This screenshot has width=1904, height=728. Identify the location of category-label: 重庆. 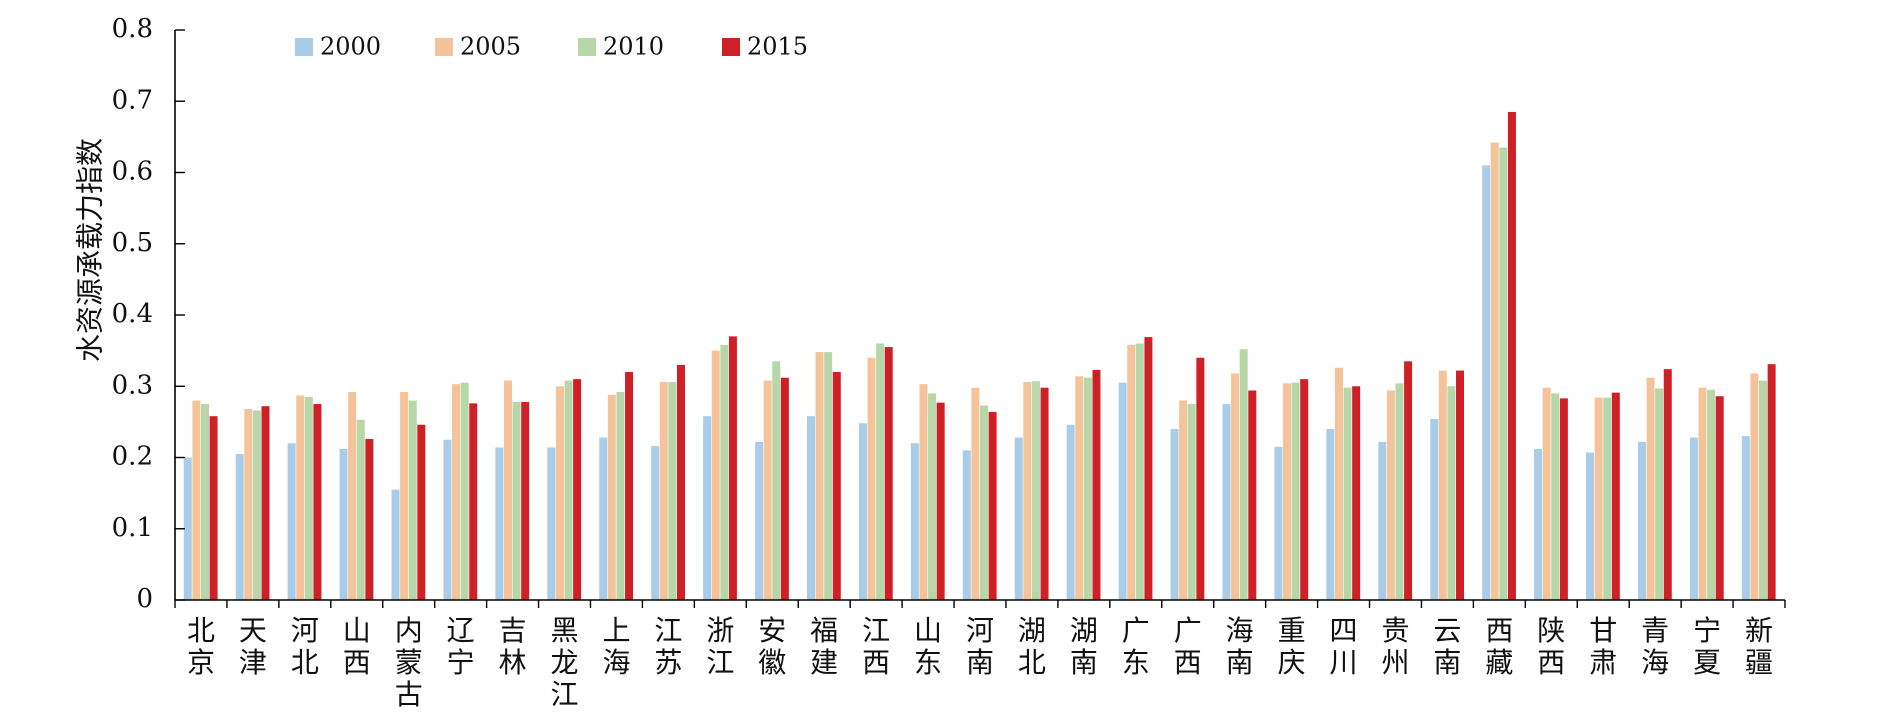
(1292, 646).